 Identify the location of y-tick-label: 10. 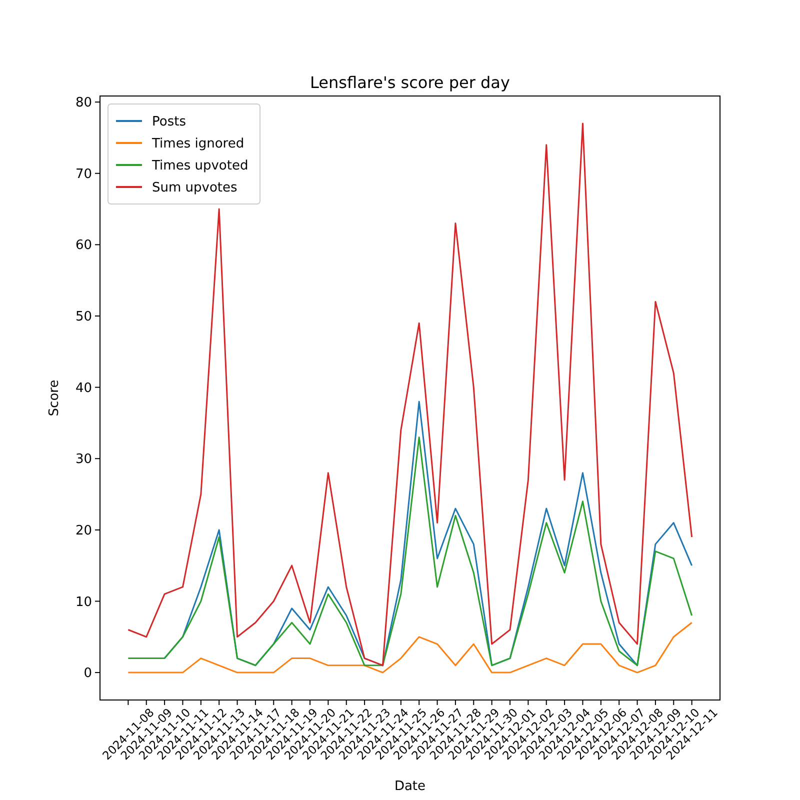
(83, 602).